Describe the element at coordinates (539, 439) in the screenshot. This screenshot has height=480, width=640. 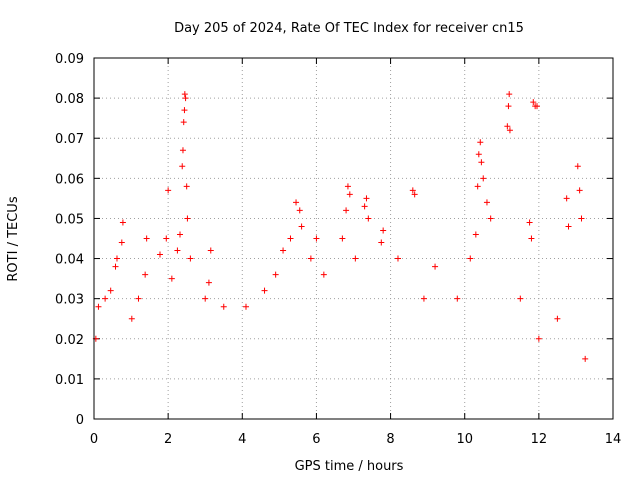
I see `x-tick-label: 12` at that location.